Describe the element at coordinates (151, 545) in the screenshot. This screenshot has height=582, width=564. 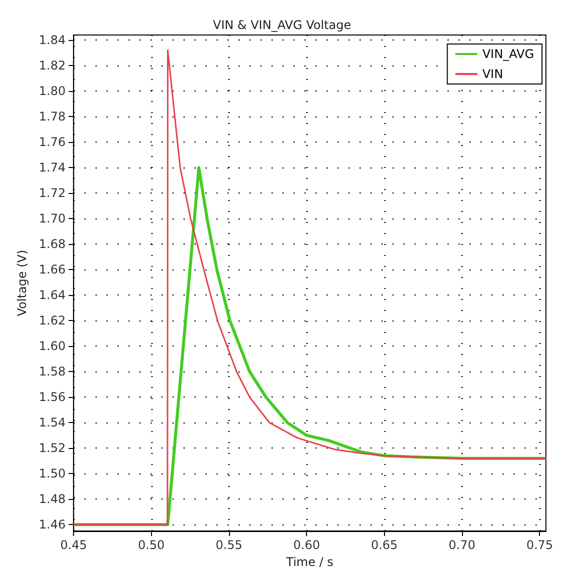
I see `x-tick-label: 0.50` at that location.